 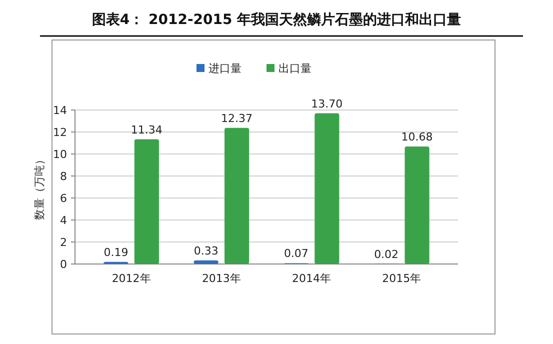 I want to click on x-tick-label: 2015年, so click(x=402, y=278).